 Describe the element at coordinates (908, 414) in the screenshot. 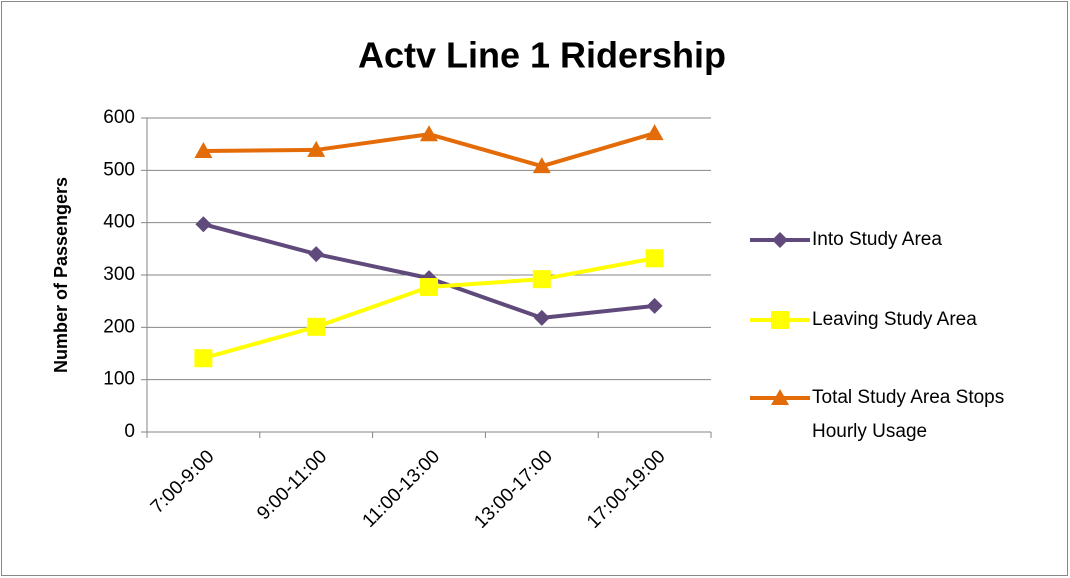

I see `legend-label: Total Study Area Stops Hourly Usage` at that location.